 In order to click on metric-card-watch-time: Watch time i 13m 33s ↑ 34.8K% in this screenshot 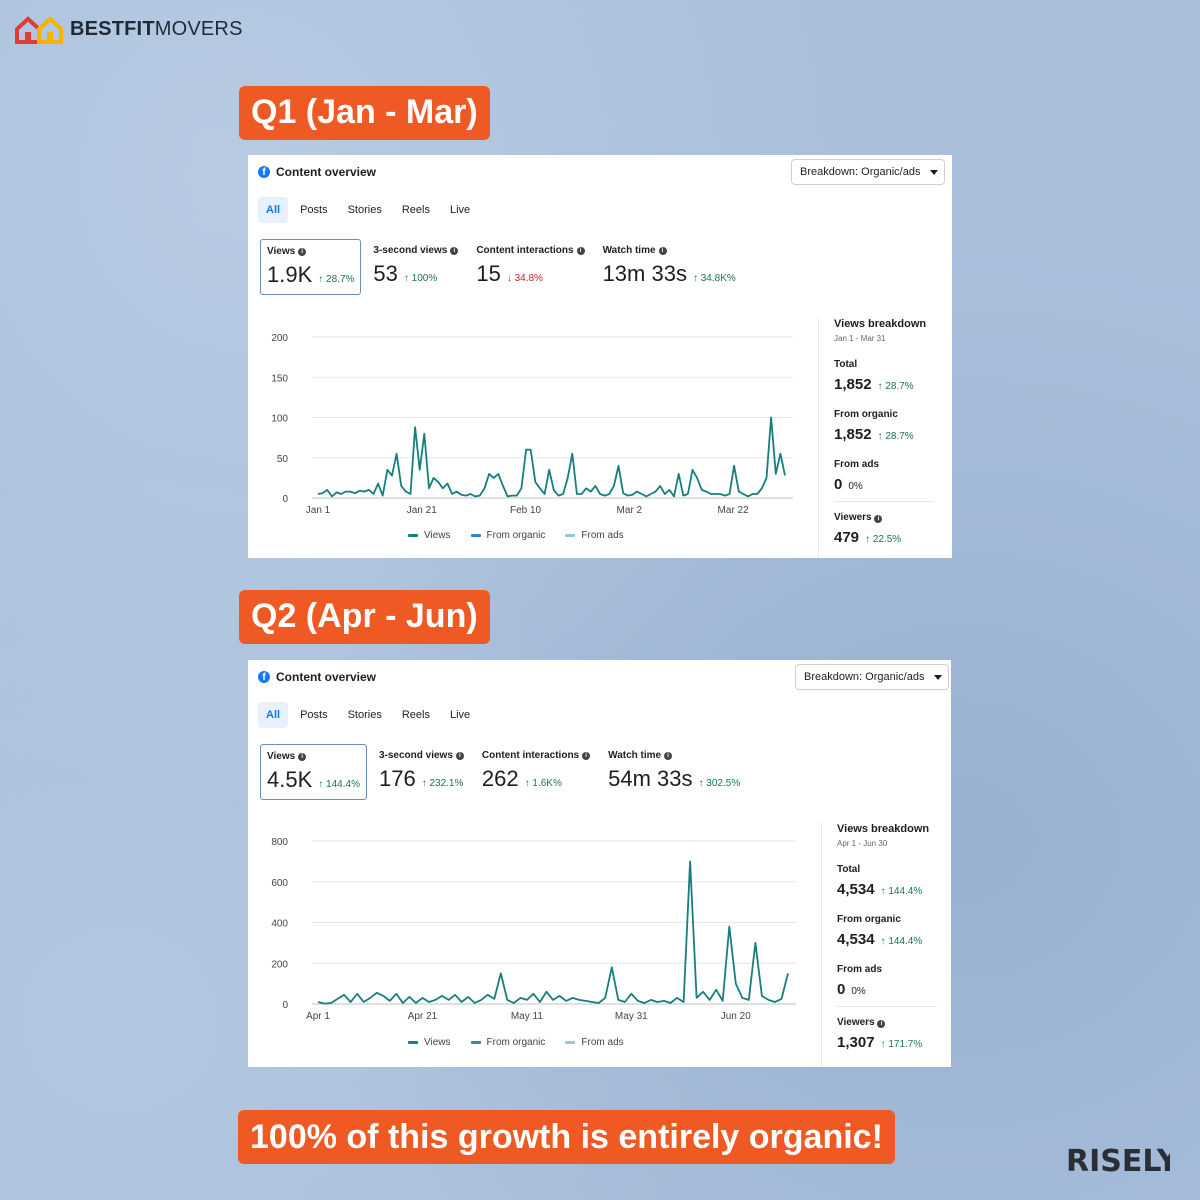, I will do `click(669, 267)`.